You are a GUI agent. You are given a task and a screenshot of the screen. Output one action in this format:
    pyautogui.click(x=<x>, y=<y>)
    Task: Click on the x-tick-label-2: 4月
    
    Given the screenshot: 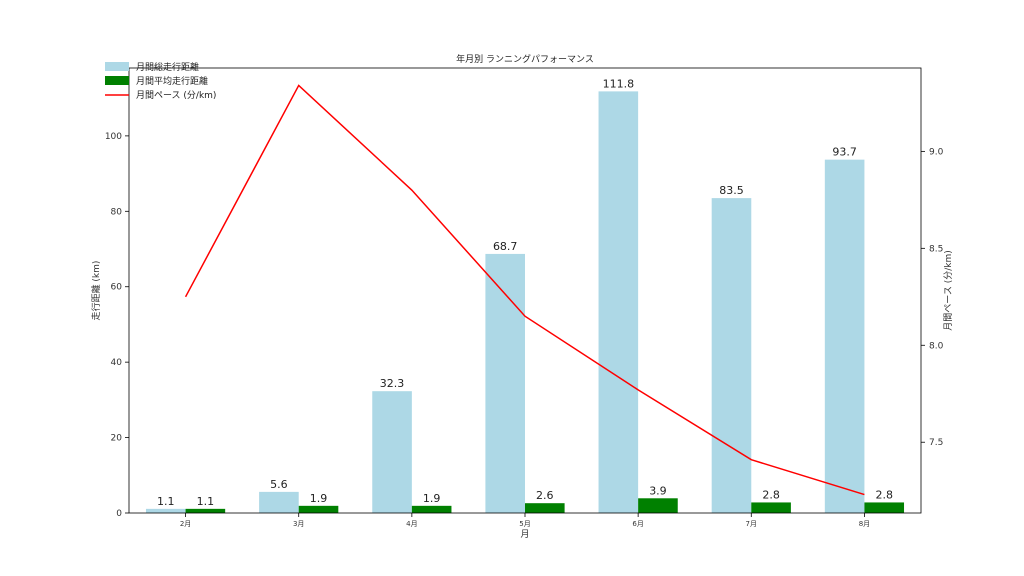 What is the action you would take?
    pyautogui.click(x=411, y=524)
    